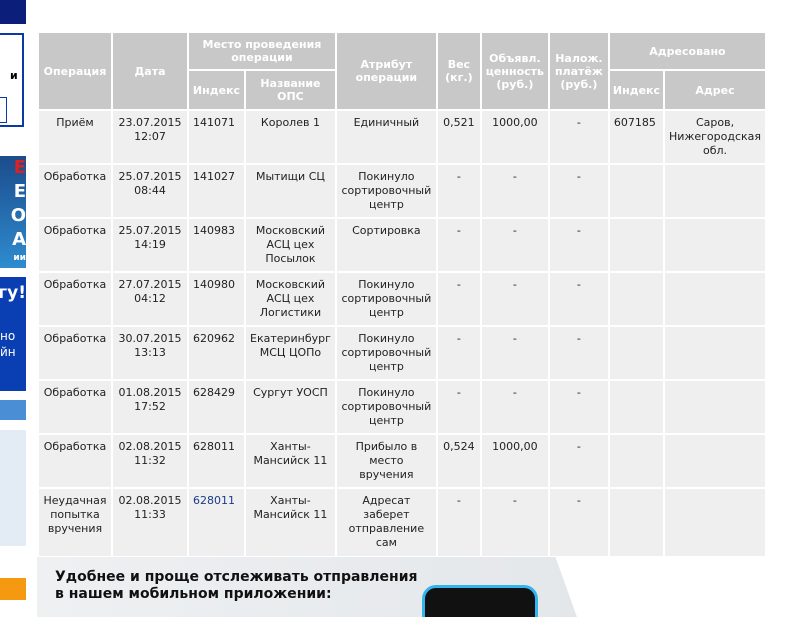 This screenshot has height=631, width=800. Describe the element at coordinates (150, 298) in the screenshot. I see `time-value: 04:12` at that location.